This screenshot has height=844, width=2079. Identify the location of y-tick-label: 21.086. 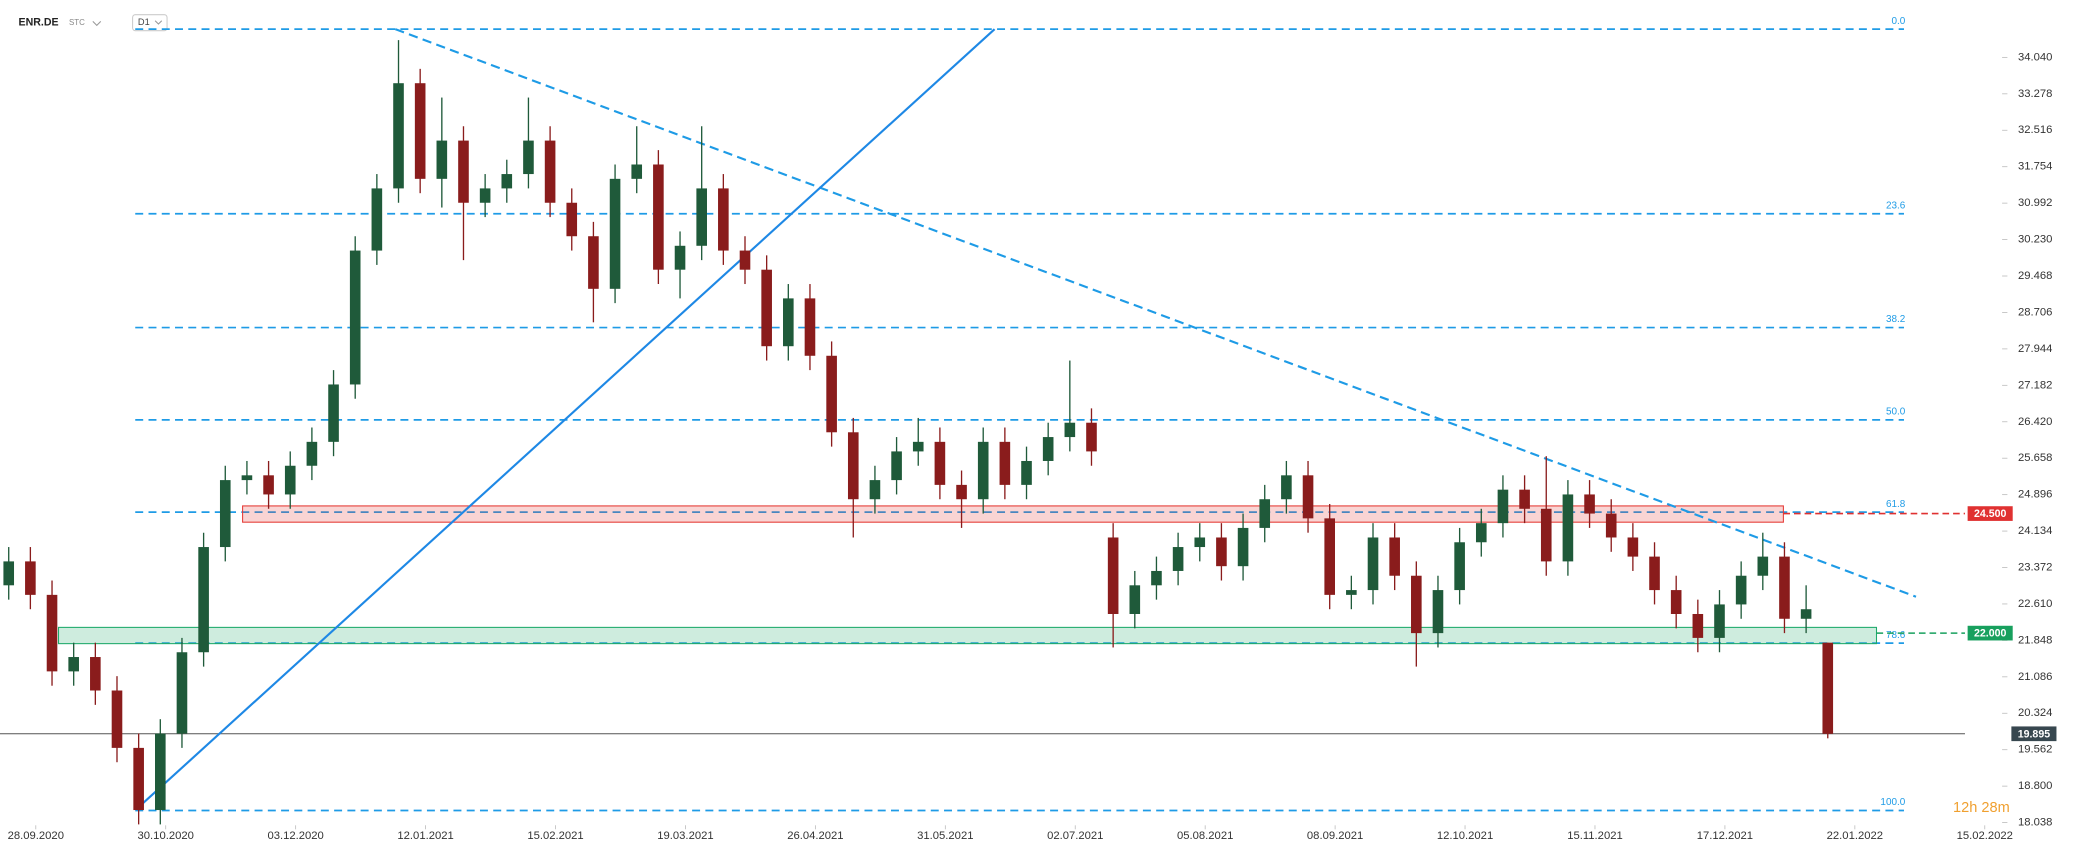
(2035, 677).